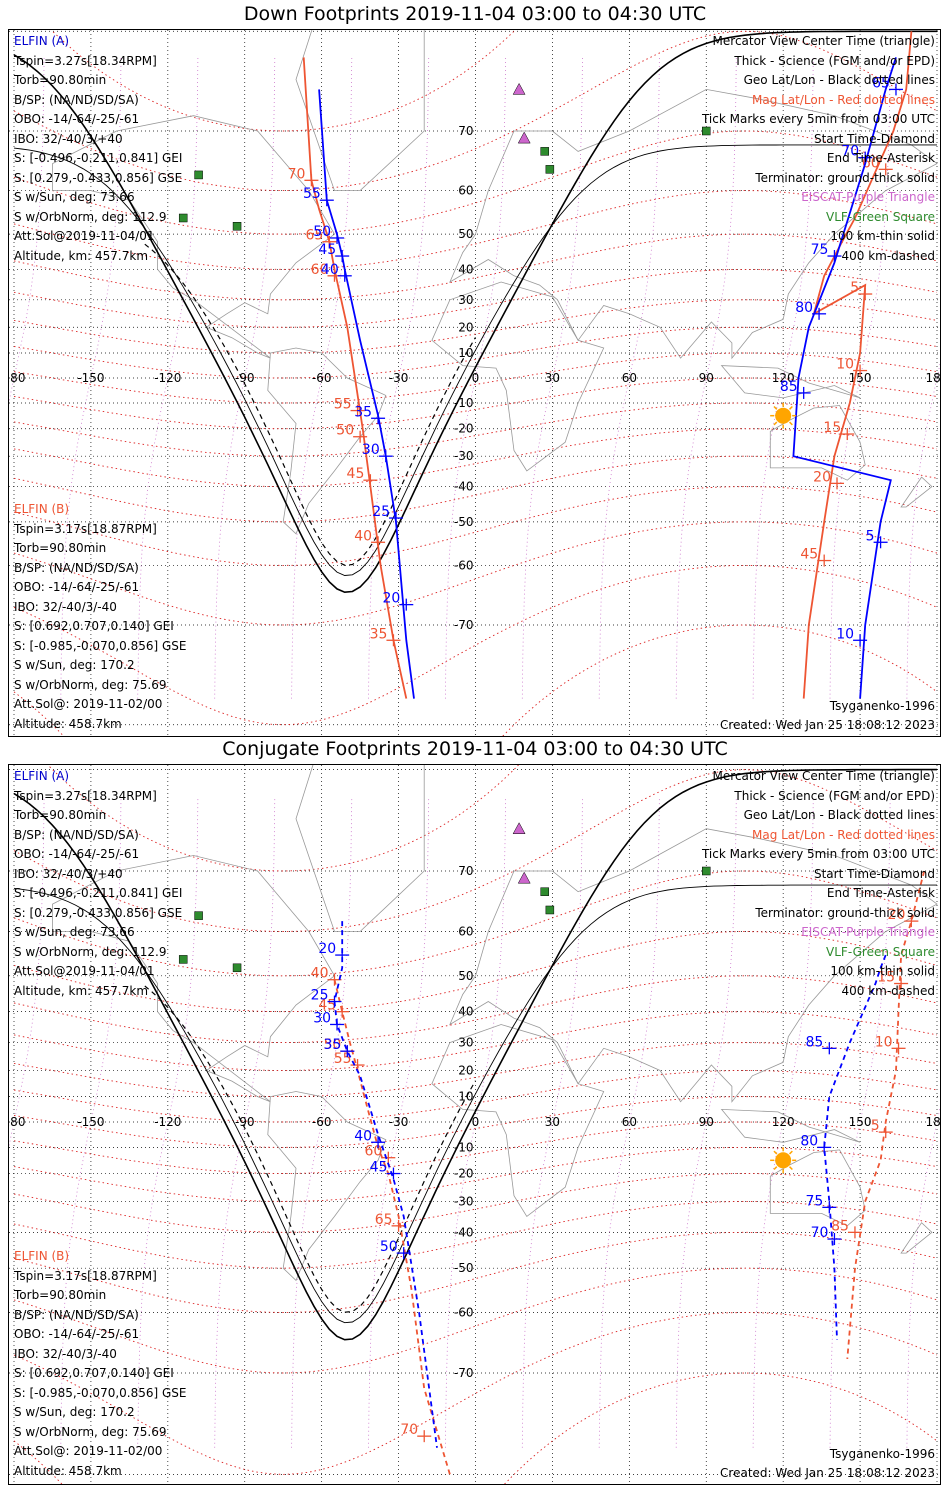 The width and height of the screenshot is (950, 1500). Describe the element at coordinates (85, 60) in the screenshot. I see `info-line: Tspin=3.27s[18.34RPM]` at that location.